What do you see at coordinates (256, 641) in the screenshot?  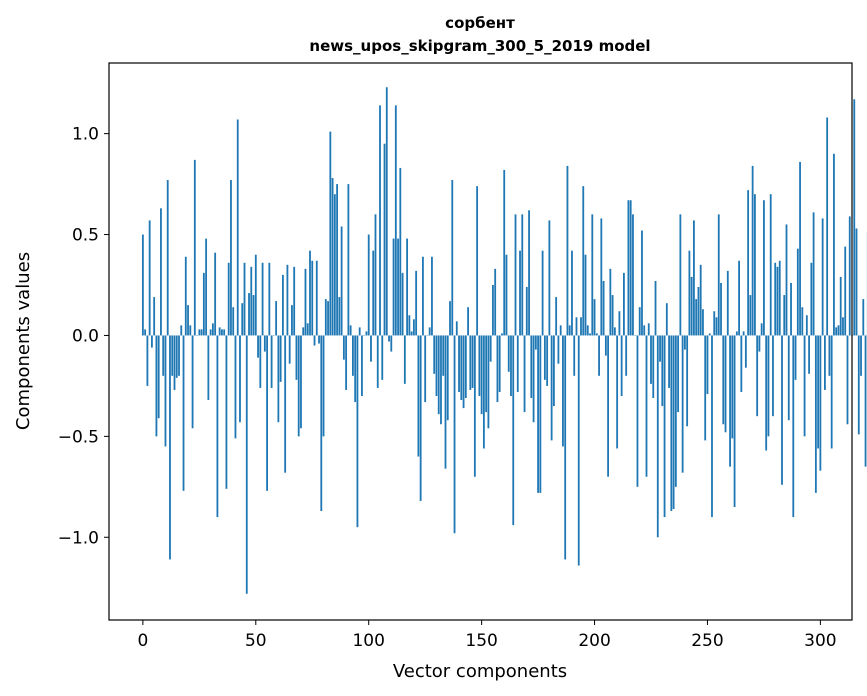 I see `x-tick-label-50: 50` at bounding box center [256, 641].